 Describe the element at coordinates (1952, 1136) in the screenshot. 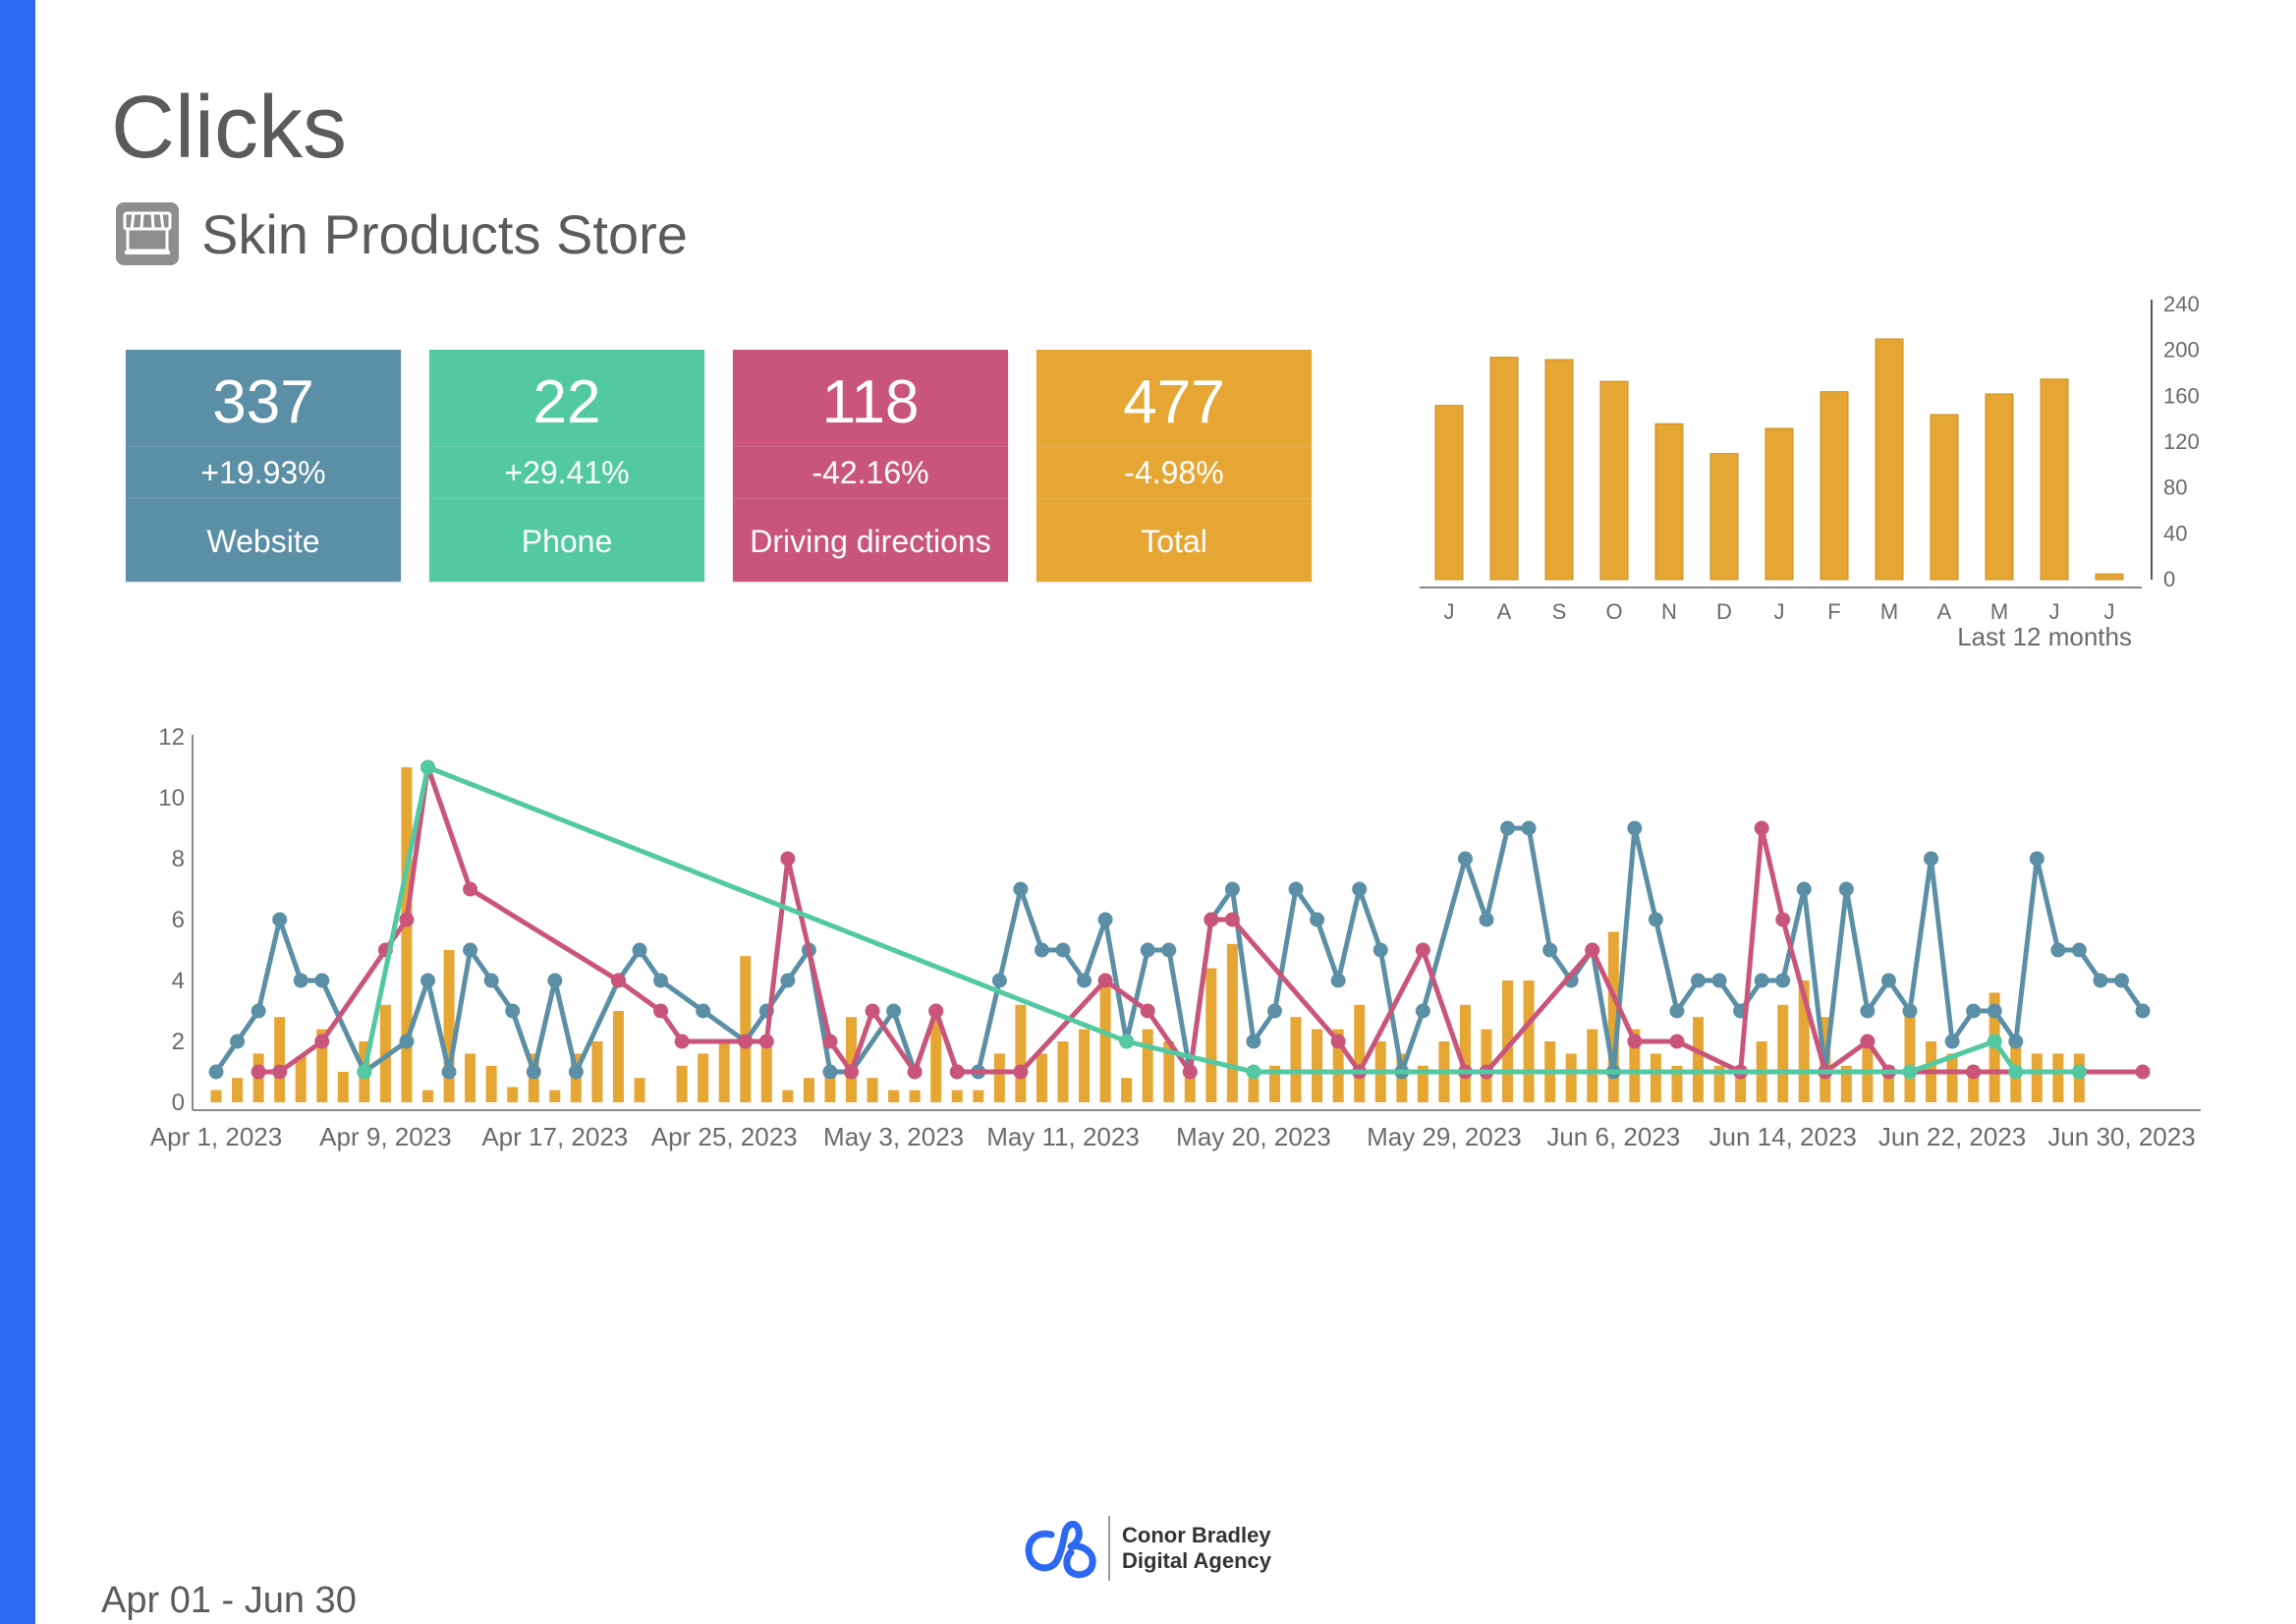

I see `x-tick-label: Jun 22, 2023` at that location.